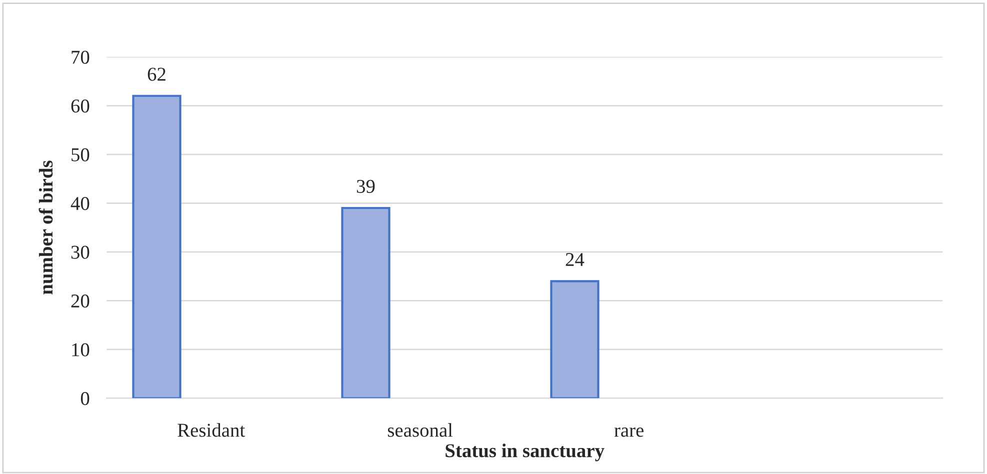 Image resolution: width=987 pixels, height=474 pixels. Describe the element at coordinates (81, 349) in the screenshot. I see `y-tick-label: 10` at that location.